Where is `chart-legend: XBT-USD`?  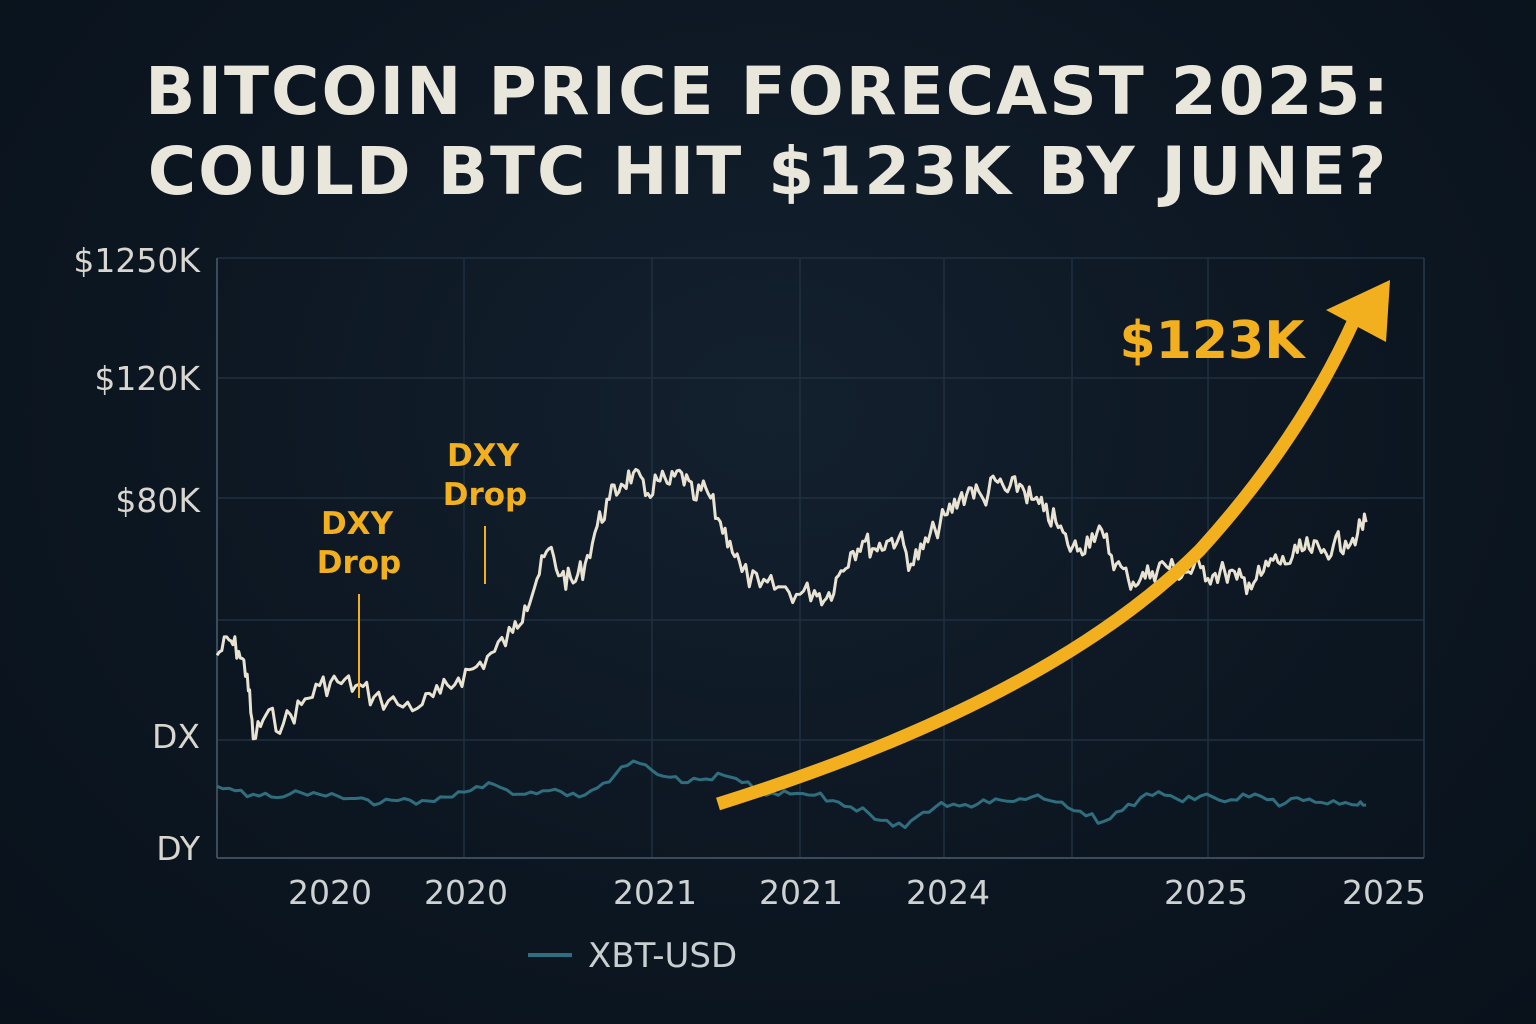 chart-legend: XBT-USD is located at coordinates (632, 956).